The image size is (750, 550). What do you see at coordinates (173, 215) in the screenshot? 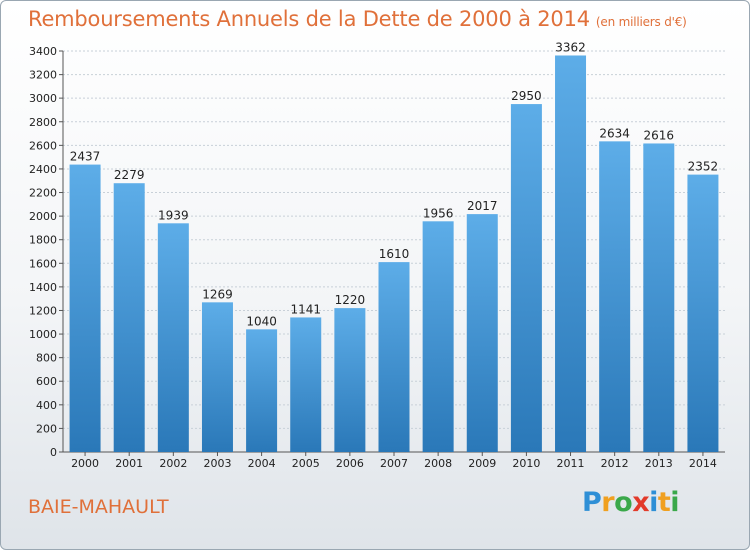
I see `data-label-2002: 1939` at bounding box center [173, 215].